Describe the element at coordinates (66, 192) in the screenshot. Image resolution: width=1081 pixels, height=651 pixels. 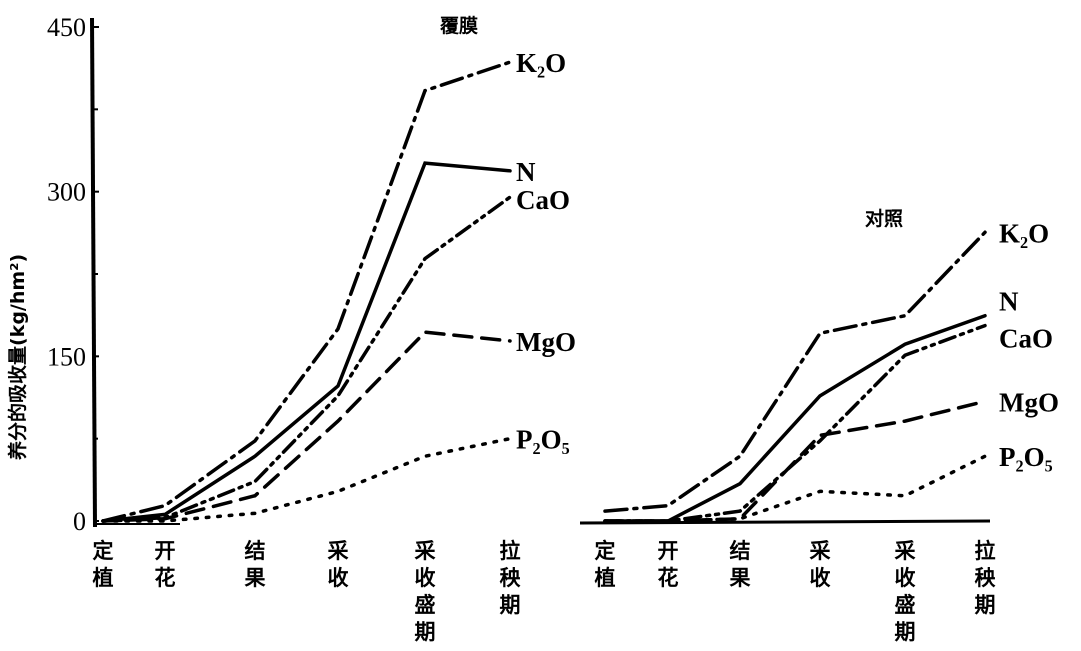
I see `y-tick-label: 300` at that location.